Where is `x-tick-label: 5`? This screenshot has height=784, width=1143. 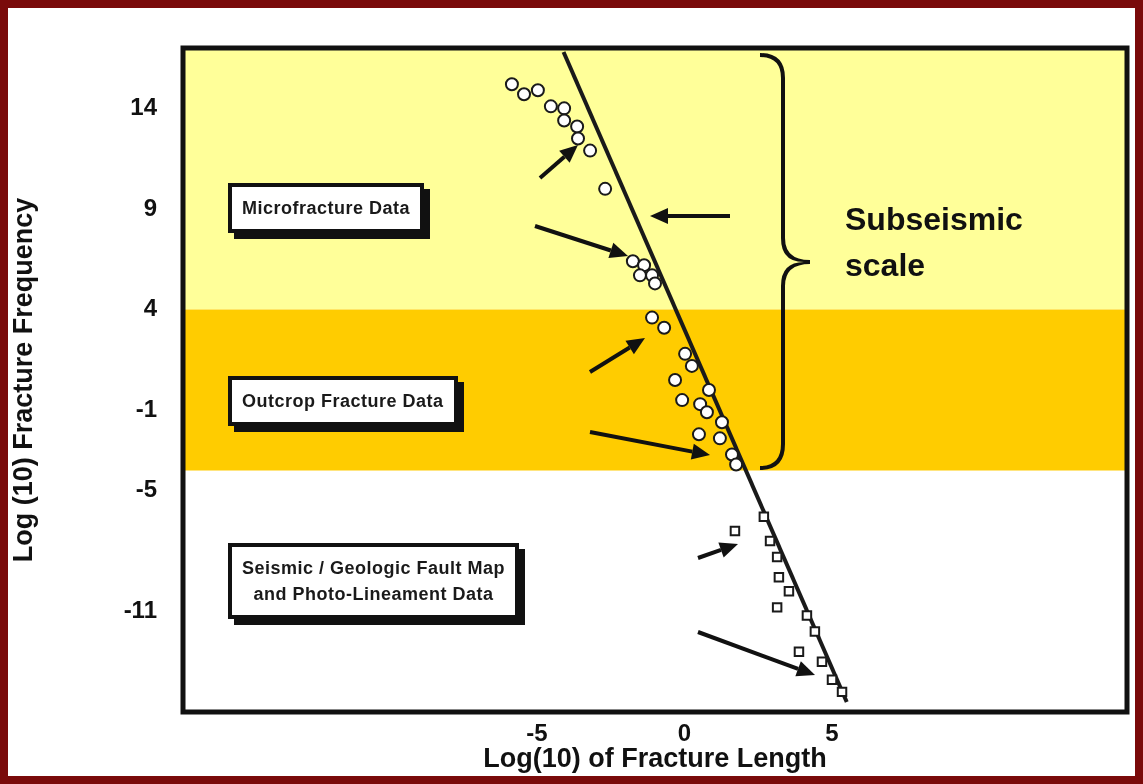
x-tick-label: 5 is located at coordinates (832, 733).